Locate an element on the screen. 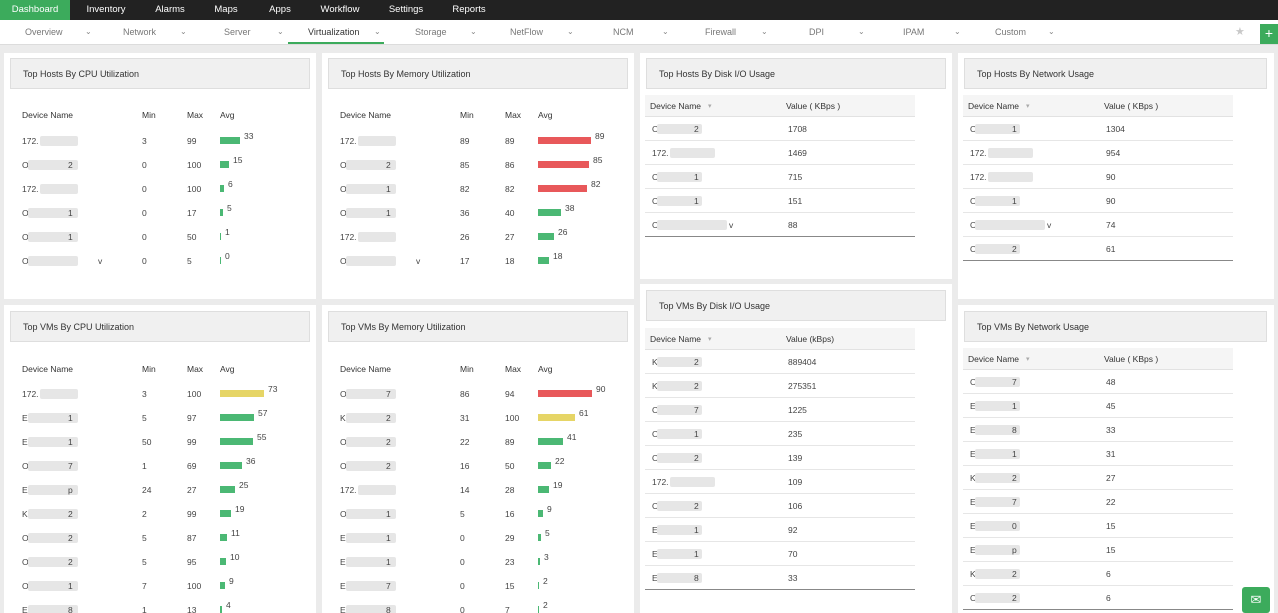 Image resolution: width=1278 pixels, height=613 pixels. star-icon: ★ is located at coordinates (1240, 32).